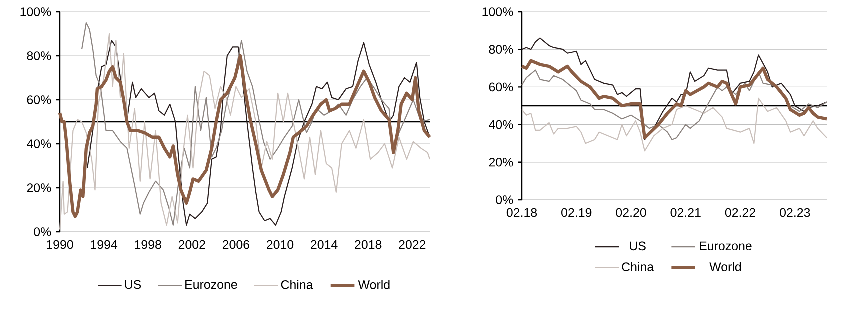 This screenshot has width=851, height=320. Describe the element at coordinates (192, 245) in the screenshot. I see `x-tick-label: 2002` at that location.